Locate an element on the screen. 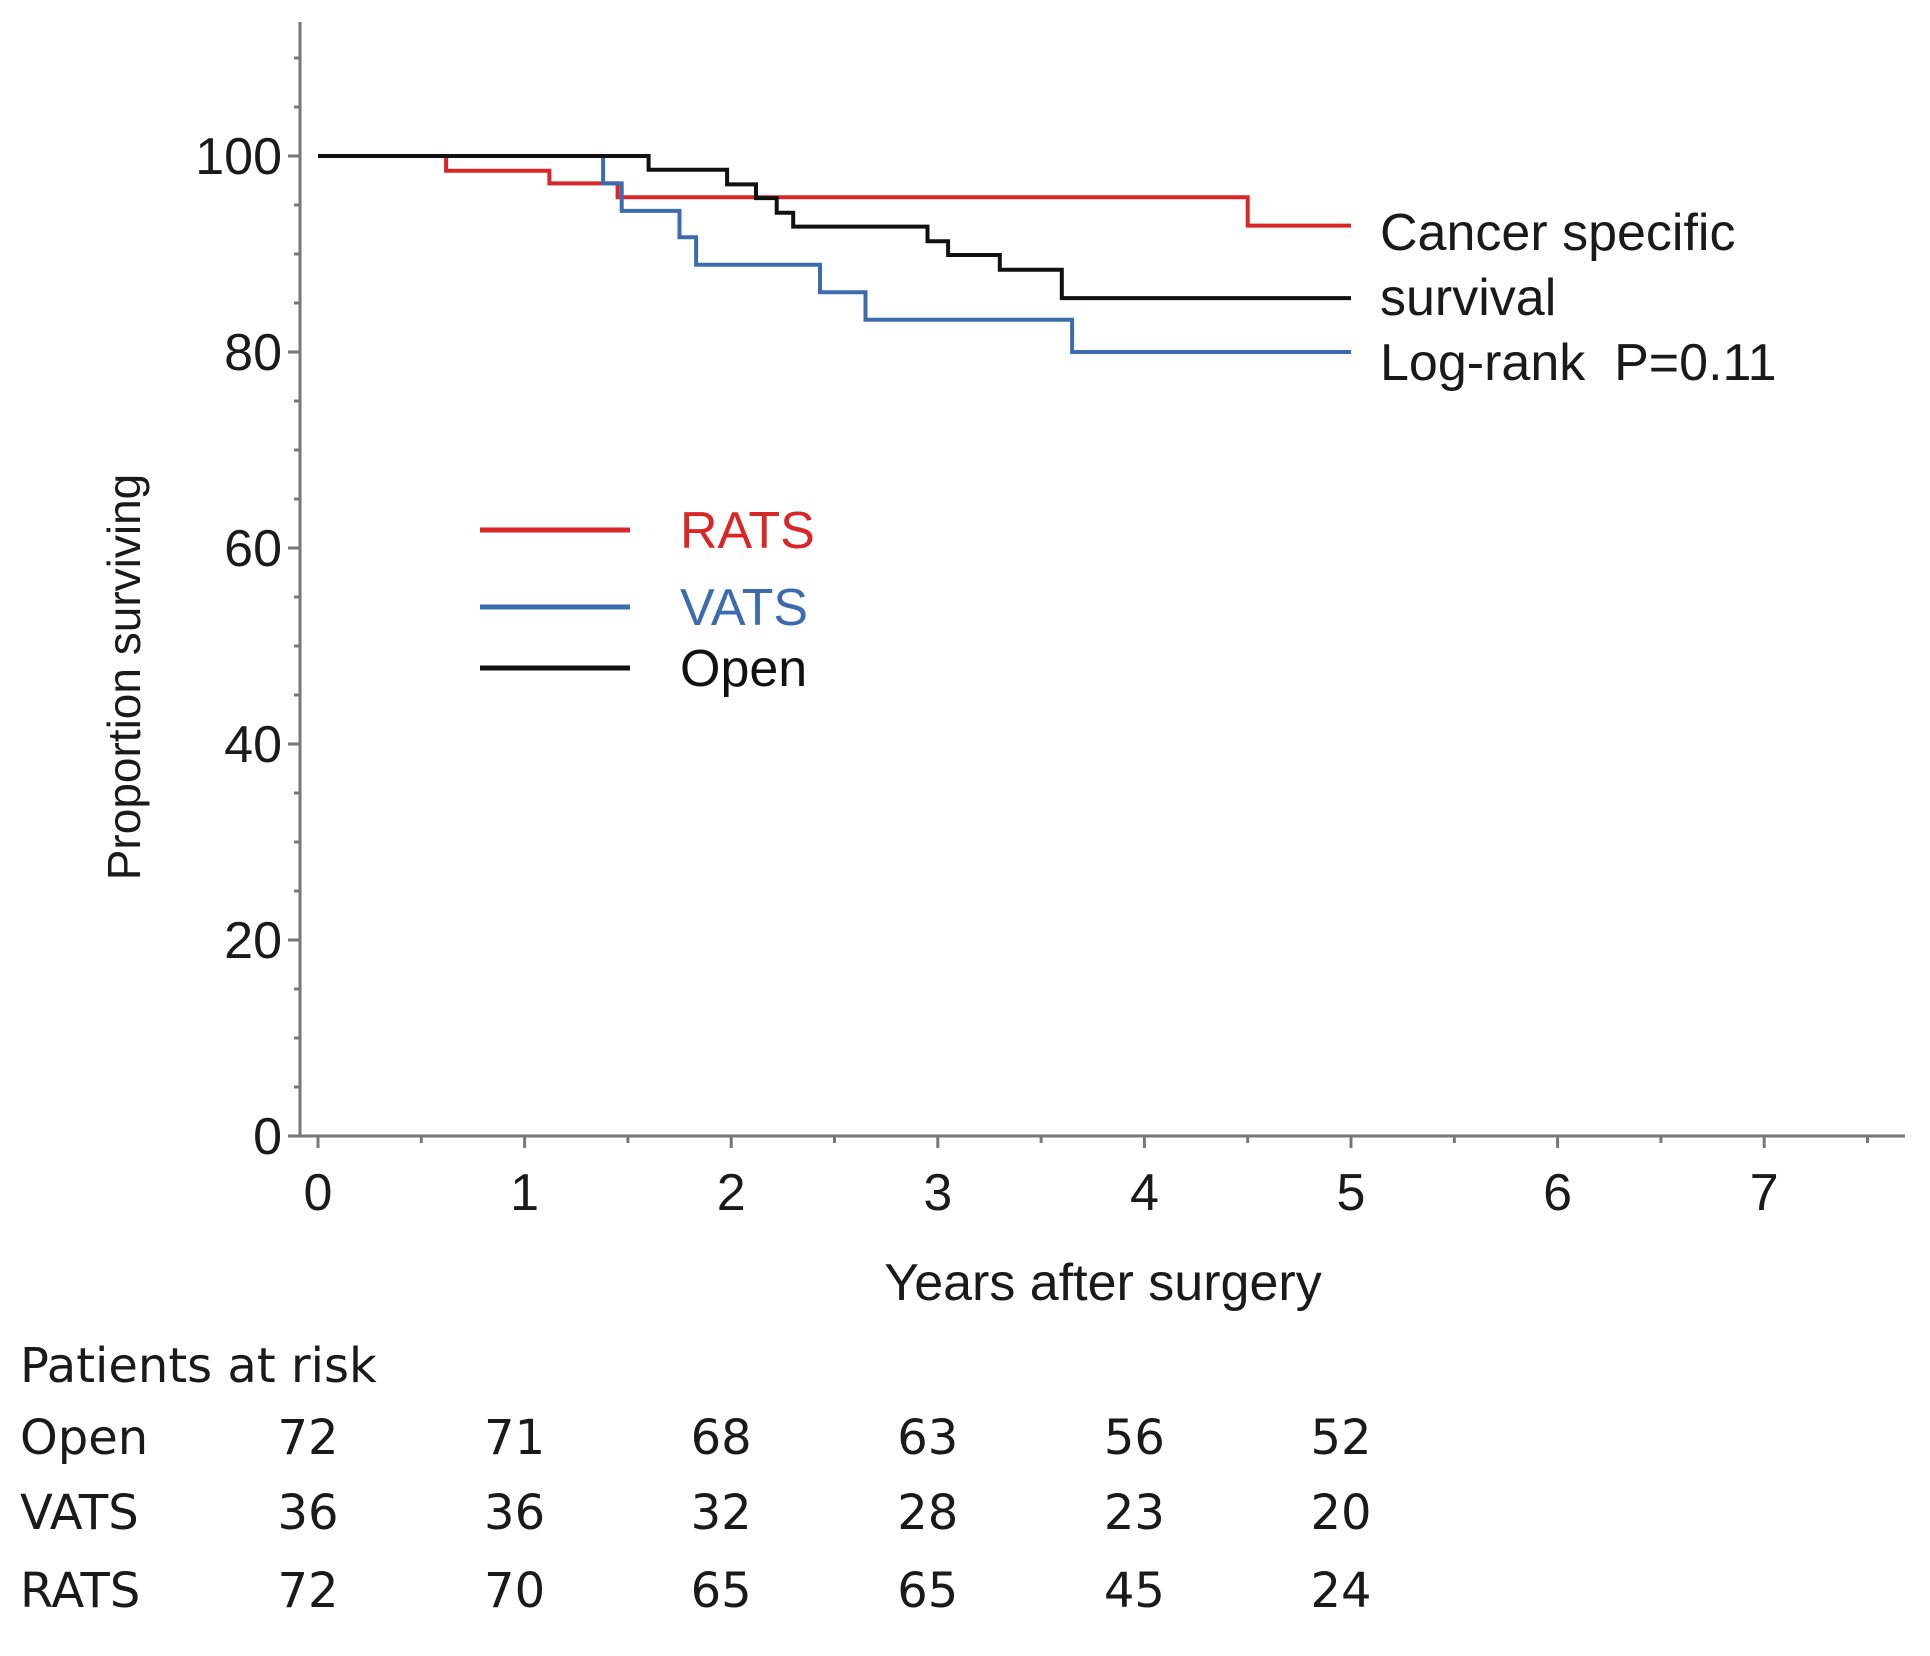 This screenshot has width=1930, height=1656. annotation-pvalue: Log-rank P=0.11 is located at coordinates (1578, 363).